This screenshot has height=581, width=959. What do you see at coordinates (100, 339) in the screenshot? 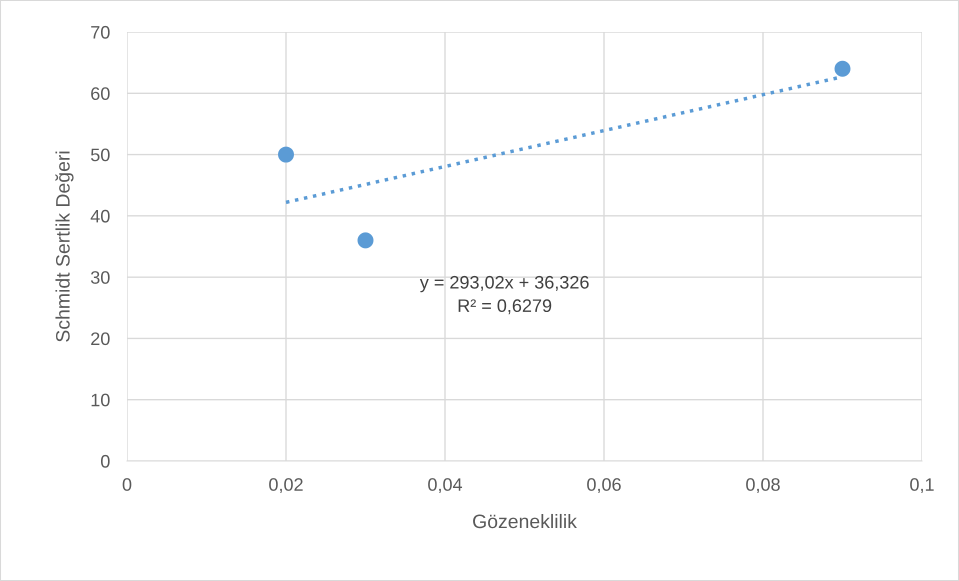
I see `y-tick-label: 20` at bounding box center [100, 339].